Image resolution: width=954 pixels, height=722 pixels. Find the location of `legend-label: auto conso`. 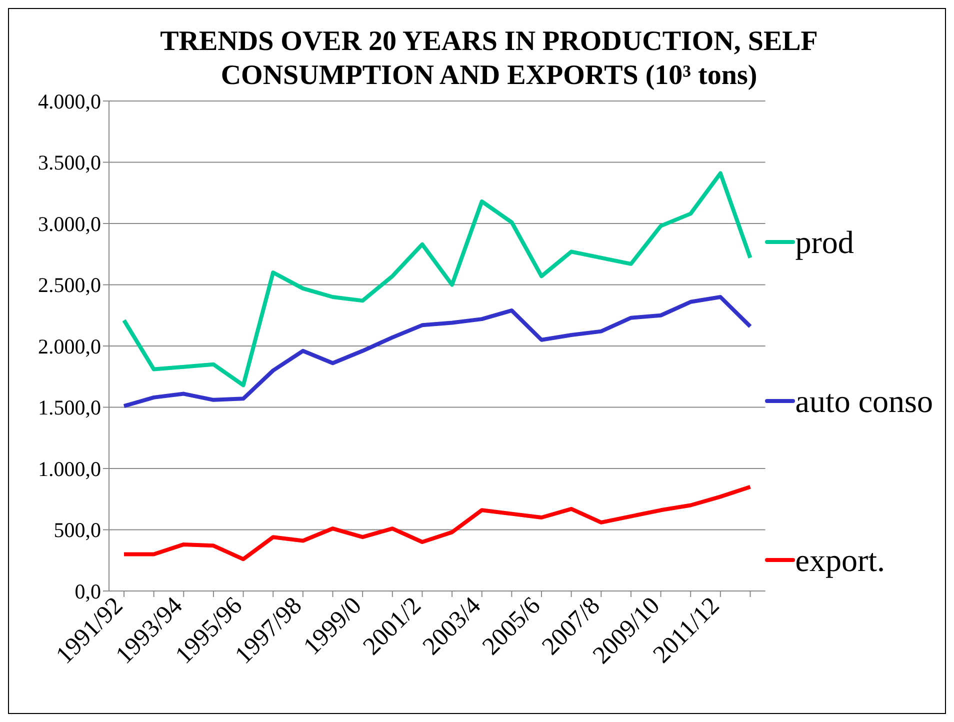

legend-label: auto conso is located at coordinates (864, 401).